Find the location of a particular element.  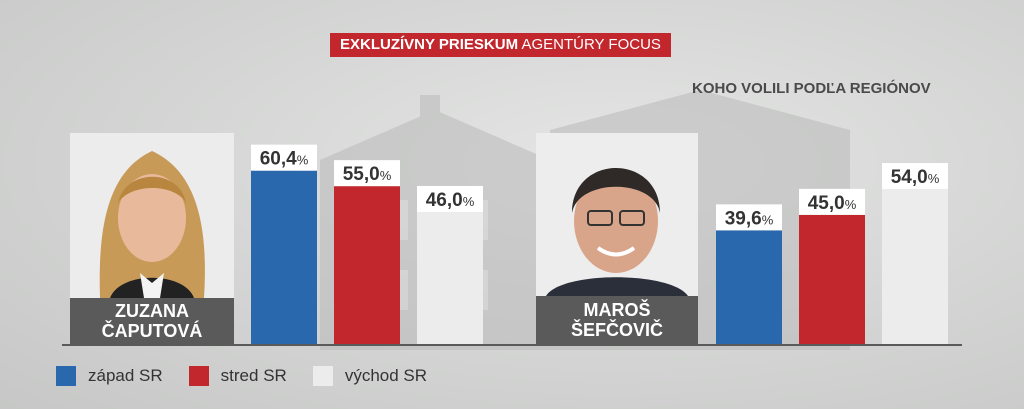

data-label-box-maros-sefcovic-zapad-sr is located at coordinates (749, 217).